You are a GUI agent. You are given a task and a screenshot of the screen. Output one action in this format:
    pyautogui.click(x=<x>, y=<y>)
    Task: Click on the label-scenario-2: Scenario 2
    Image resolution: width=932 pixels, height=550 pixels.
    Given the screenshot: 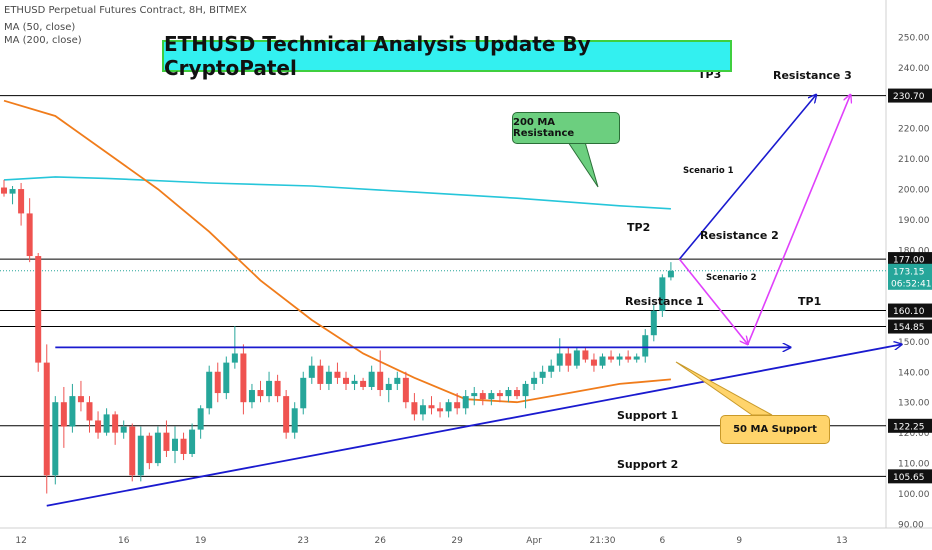 What is the action you would take?
    pyautogui.click(x=731, y=278)
    